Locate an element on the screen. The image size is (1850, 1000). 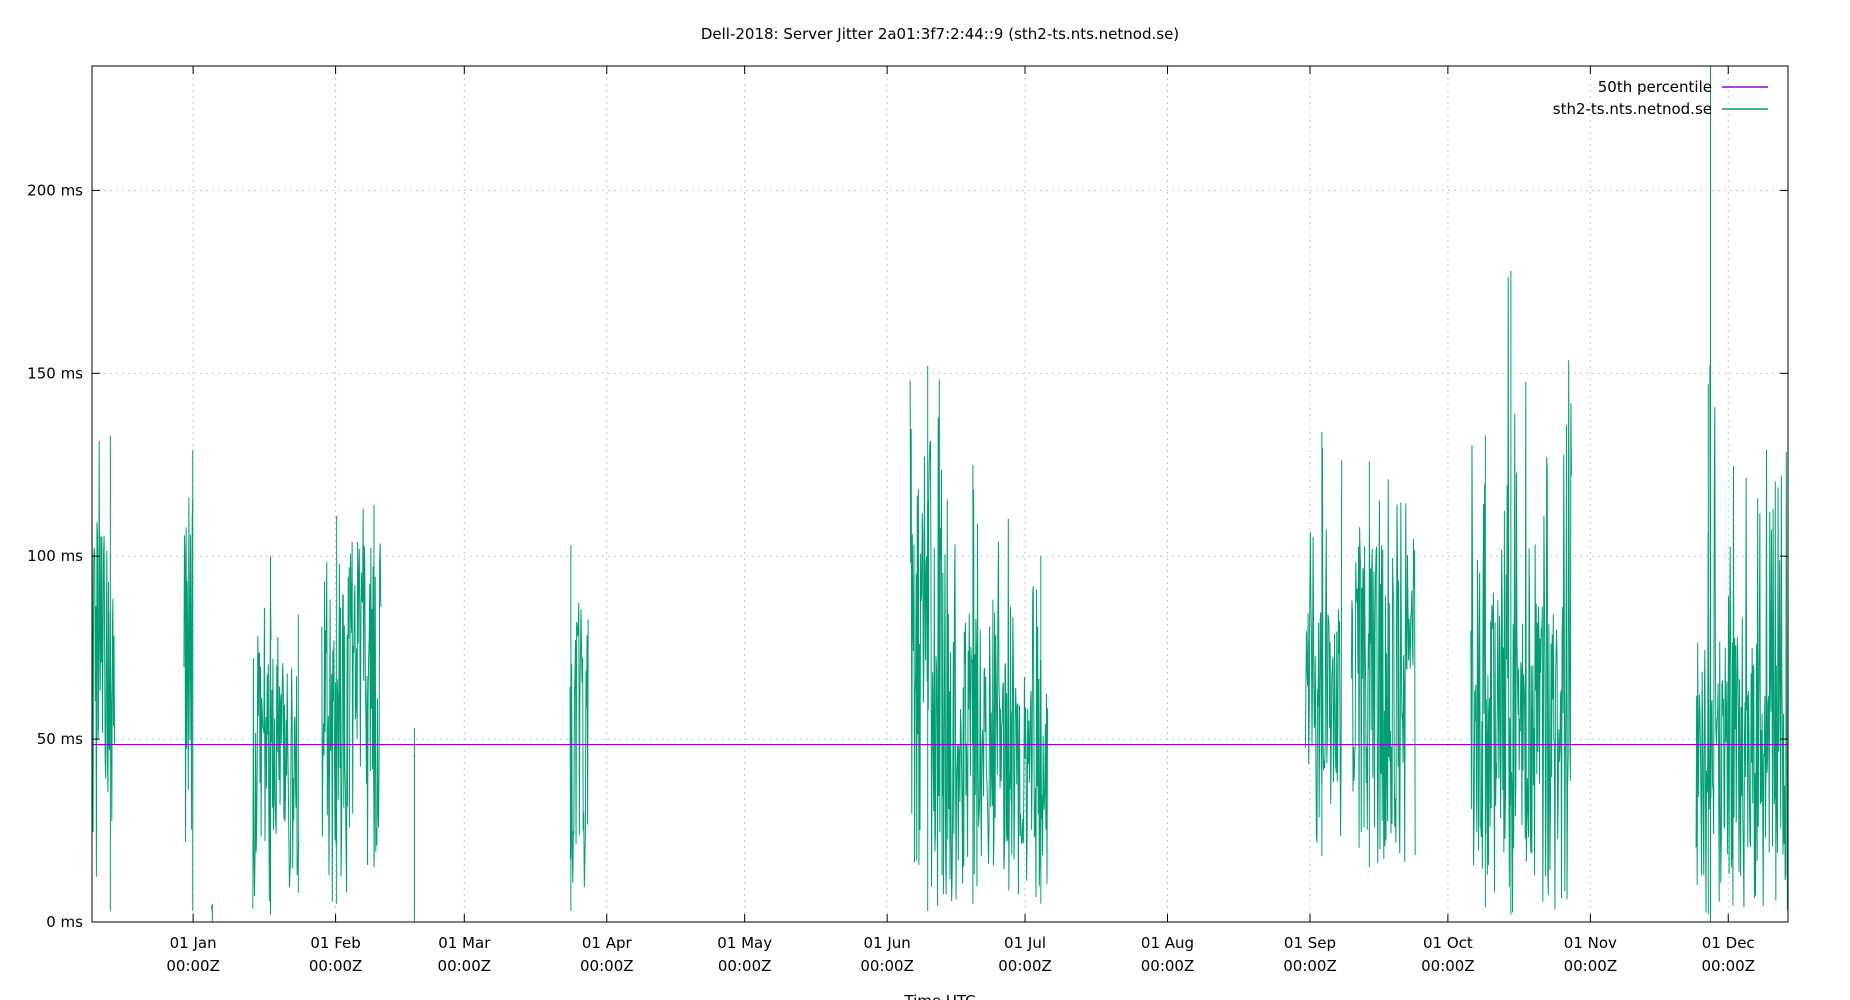
x-tick-label-9: 01 Oct is located at coordinates (1448, 943).